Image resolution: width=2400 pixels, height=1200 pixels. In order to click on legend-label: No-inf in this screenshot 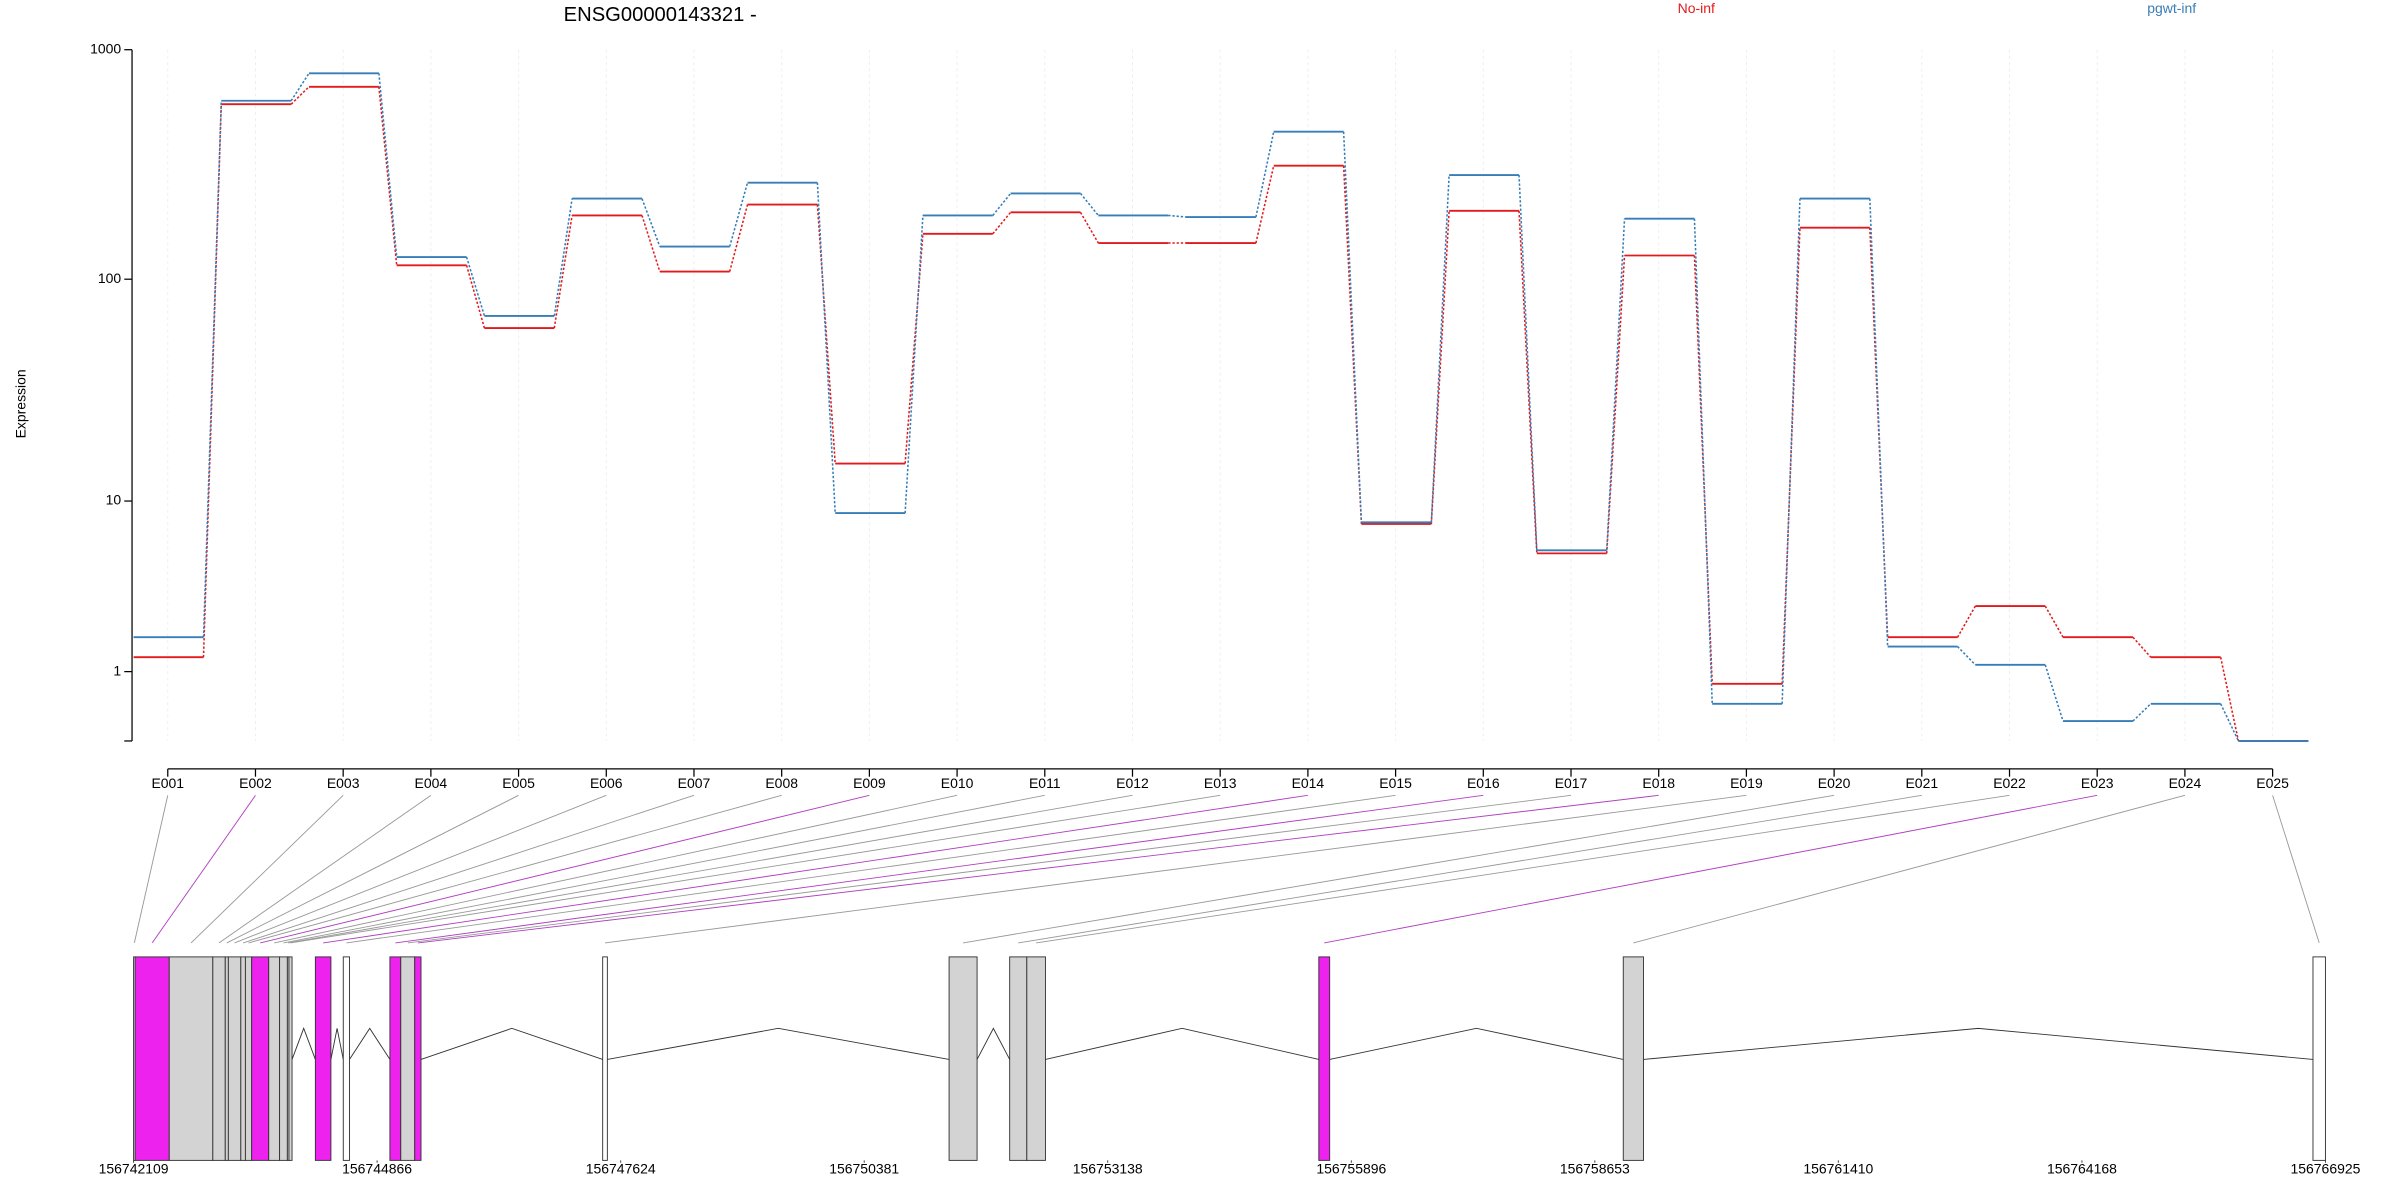, I will do `click(1696, 8)`.